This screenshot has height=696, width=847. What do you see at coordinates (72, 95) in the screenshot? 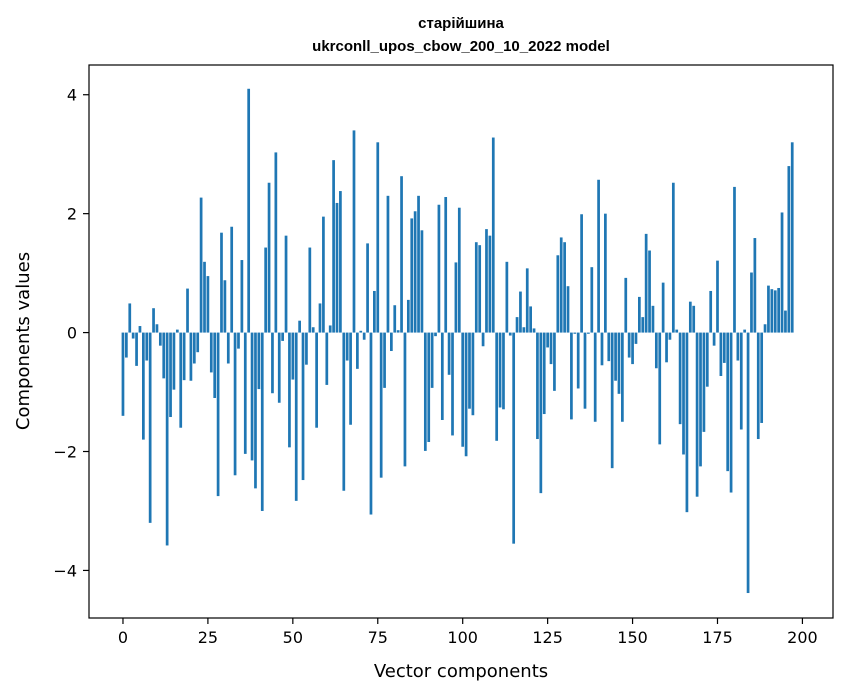
I see `y-tick-label-4: 4` at bounding box center [72, 95].